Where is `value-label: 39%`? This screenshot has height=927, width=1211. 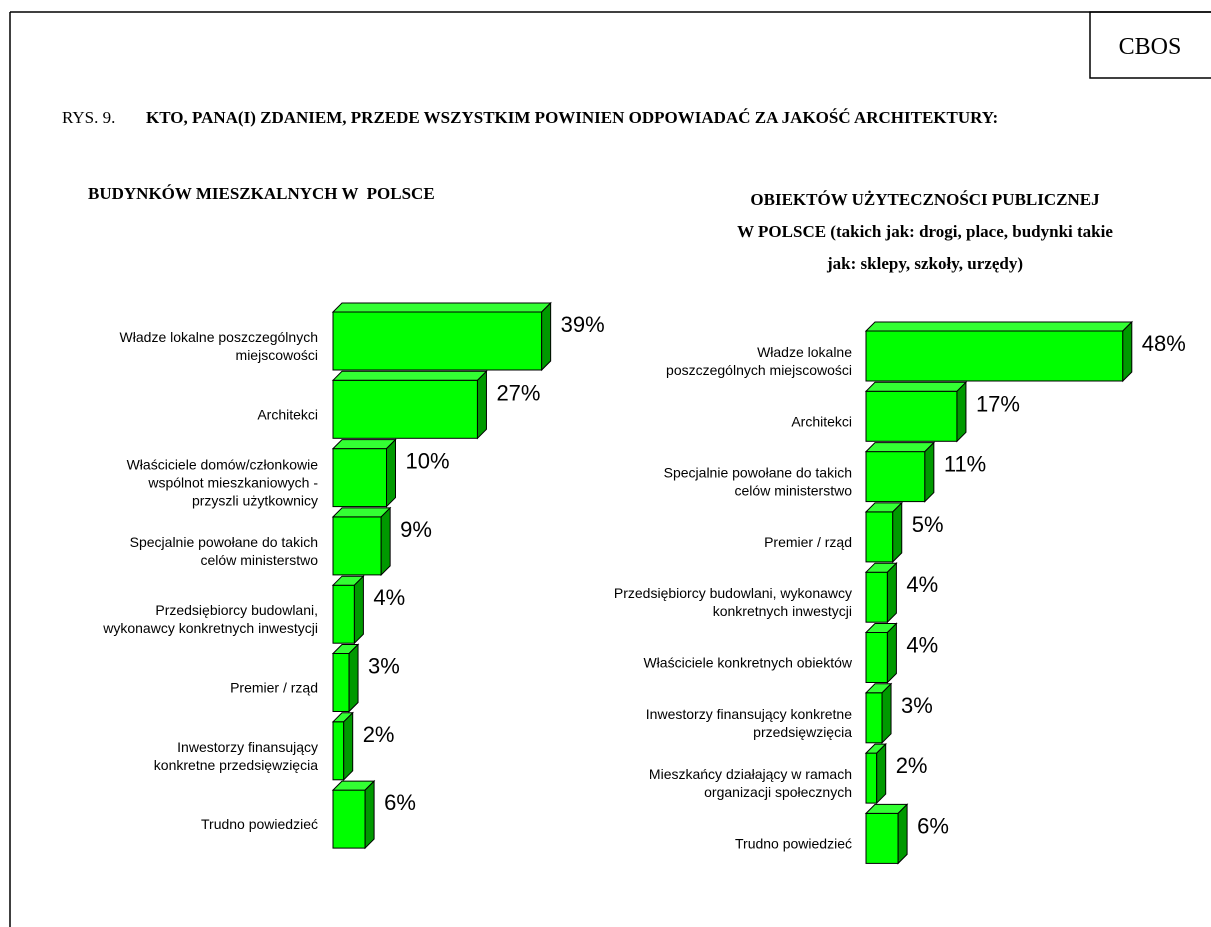 value-label: 39% is located at coordinates (583, 324).